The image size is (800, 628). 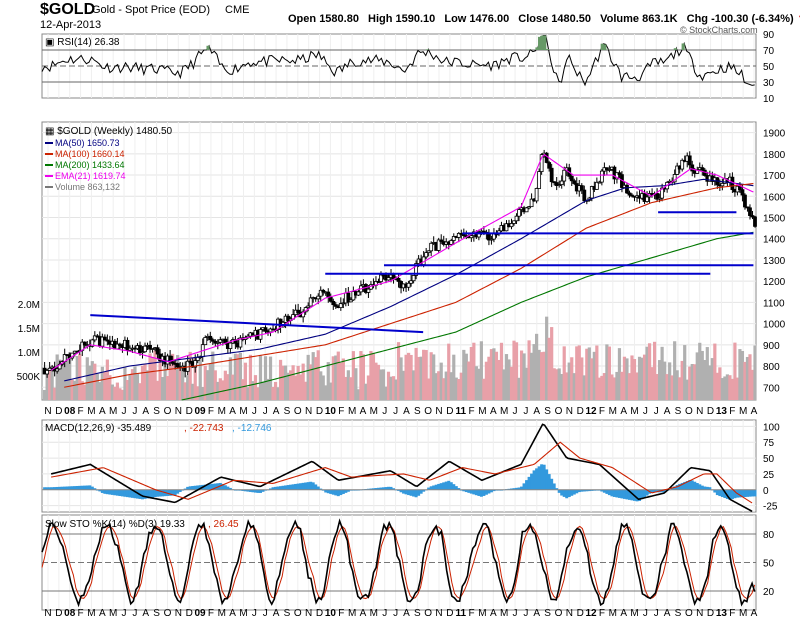 What do you see at coordinates (771, 346) in the screenshot?
I see `price-axis-tick-label: 900` at bounding box center [771, 346].